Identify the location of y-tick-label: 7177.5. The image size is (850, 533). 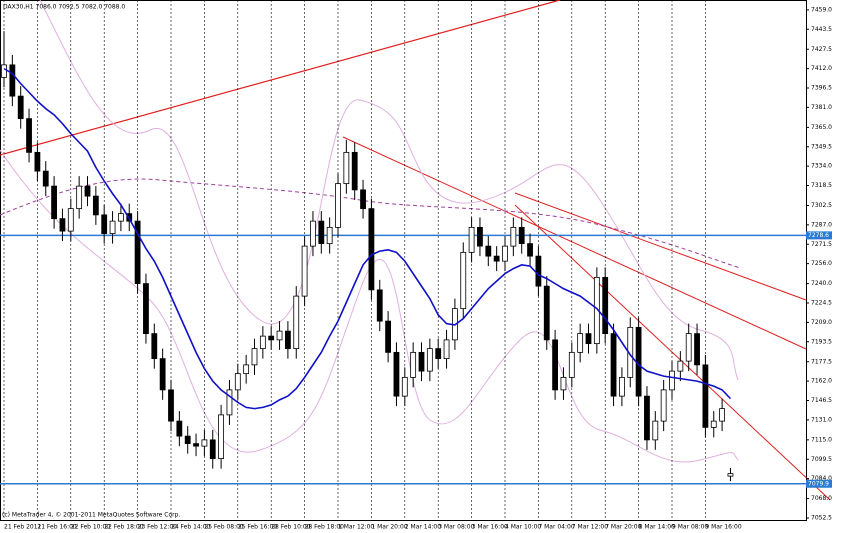
(821, 361).